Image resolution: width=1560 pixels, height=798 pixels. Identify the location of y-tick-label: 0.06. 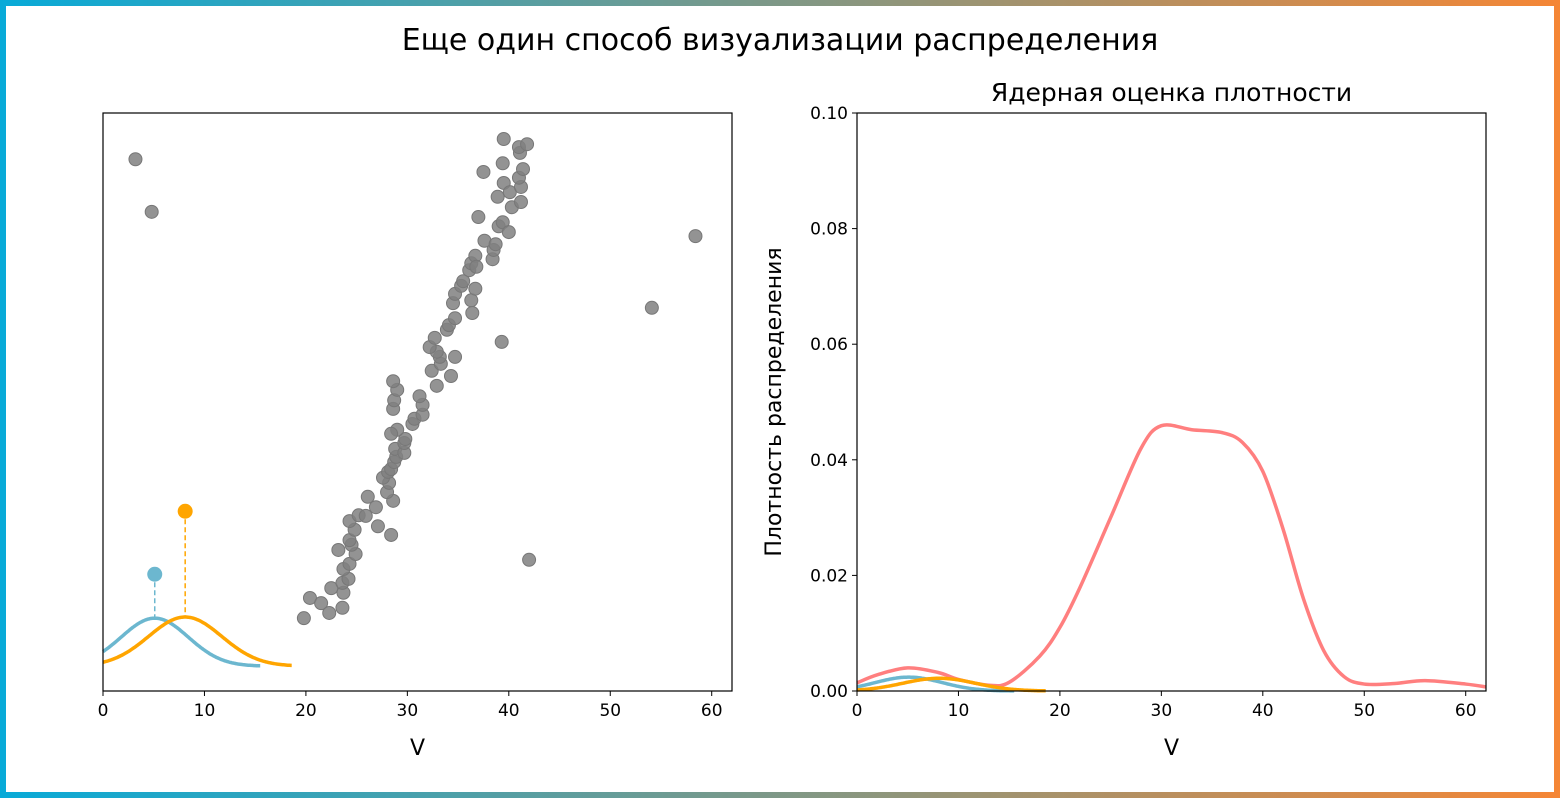
(829, 345).